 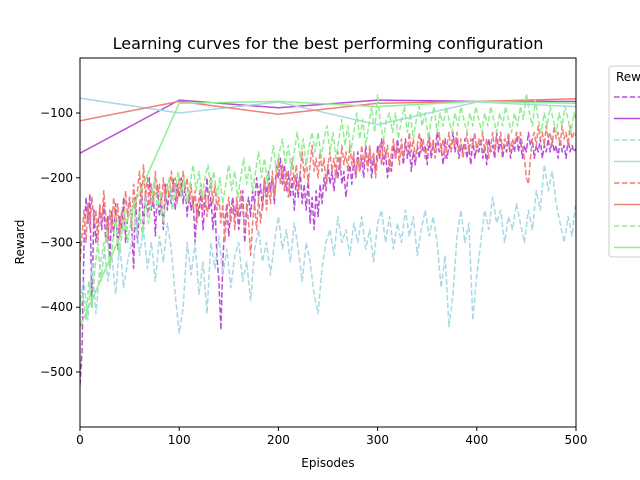 I want to click on y-tick-label: −400, so click(x=56, y=307).